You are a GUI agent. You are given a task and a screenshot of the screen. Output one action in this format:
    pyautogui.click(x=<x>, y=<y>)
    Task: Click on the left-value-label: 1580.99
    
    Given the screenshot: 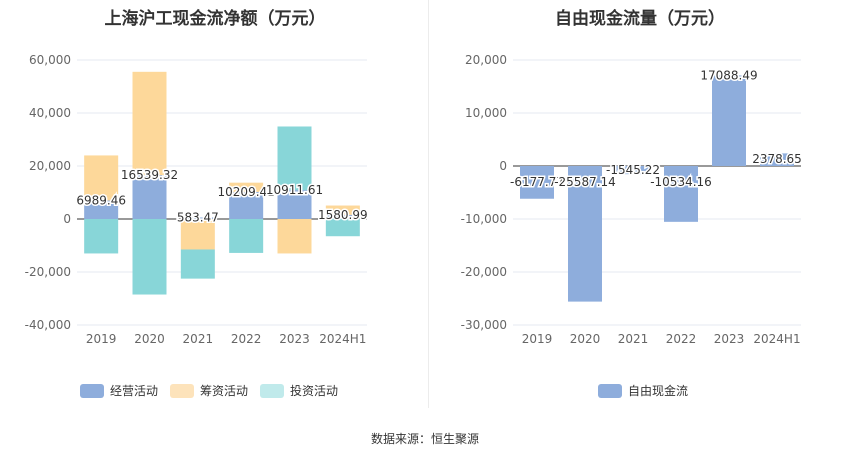 What is the action you would take?
    pyautogui.click(x=343, y=215)
    